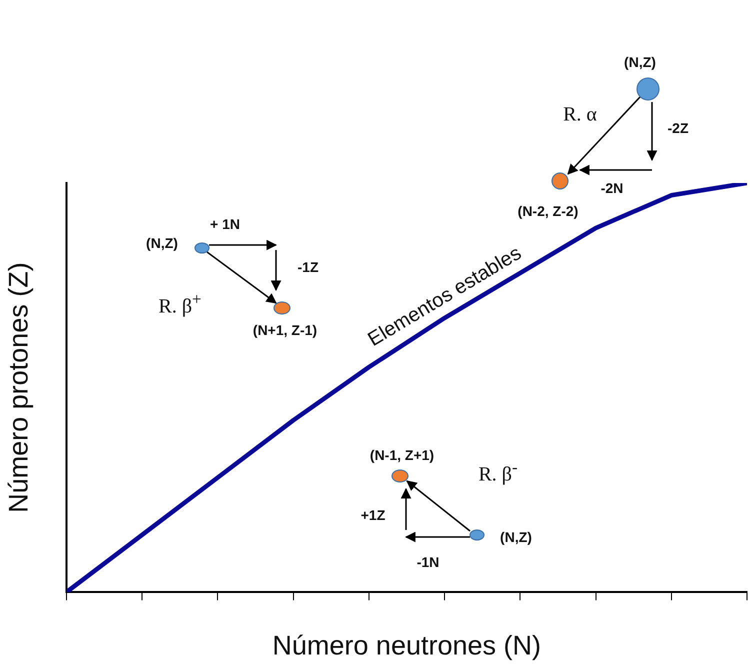 The height and width of the screenshot is (669, 750). Describe the element at coordinates (402, 455) in the screenshot. I see `annotation: (N-1, Z+1)` at that location.